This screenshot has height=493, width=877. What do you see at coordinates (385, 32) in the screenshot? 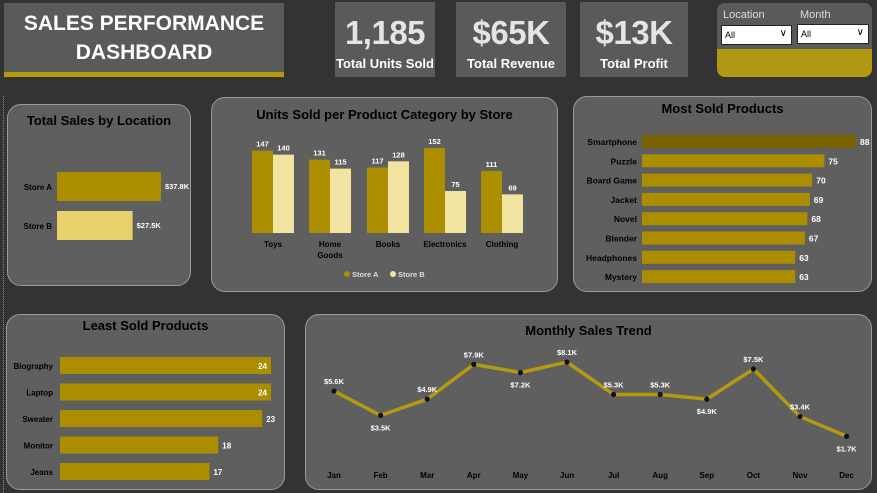
I see `kpi-value: 1,185` at bounding box center [385, 32].